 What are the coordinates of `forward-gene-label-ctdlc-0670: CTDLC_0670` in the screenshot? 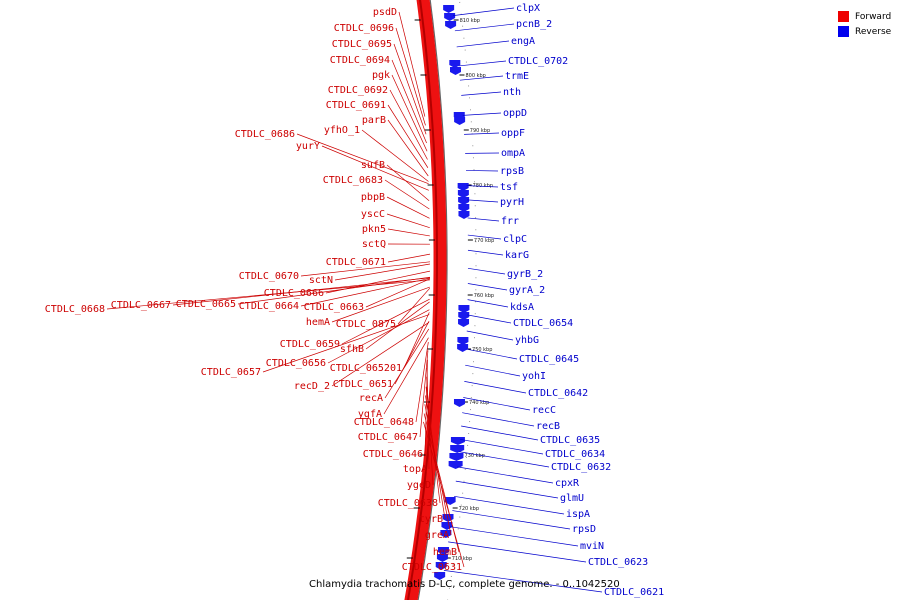 It's located at (269, 276).